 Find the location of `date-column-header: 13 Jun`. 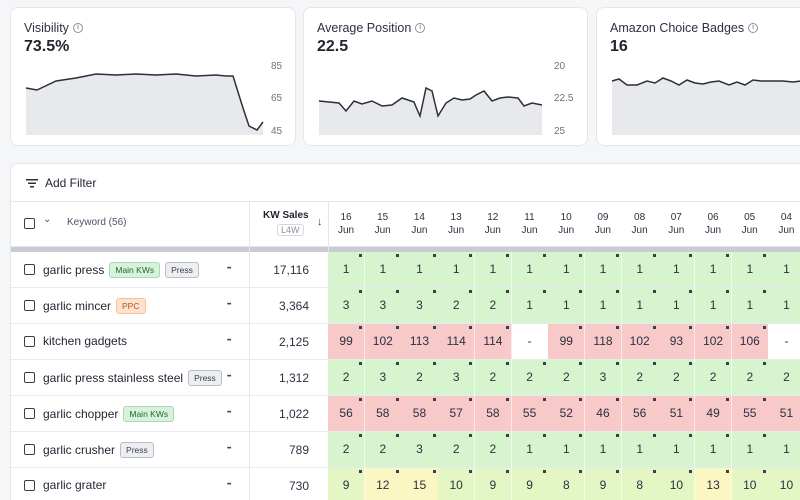

date-column-header: 13 Jun is located at coordinates (456, 224).